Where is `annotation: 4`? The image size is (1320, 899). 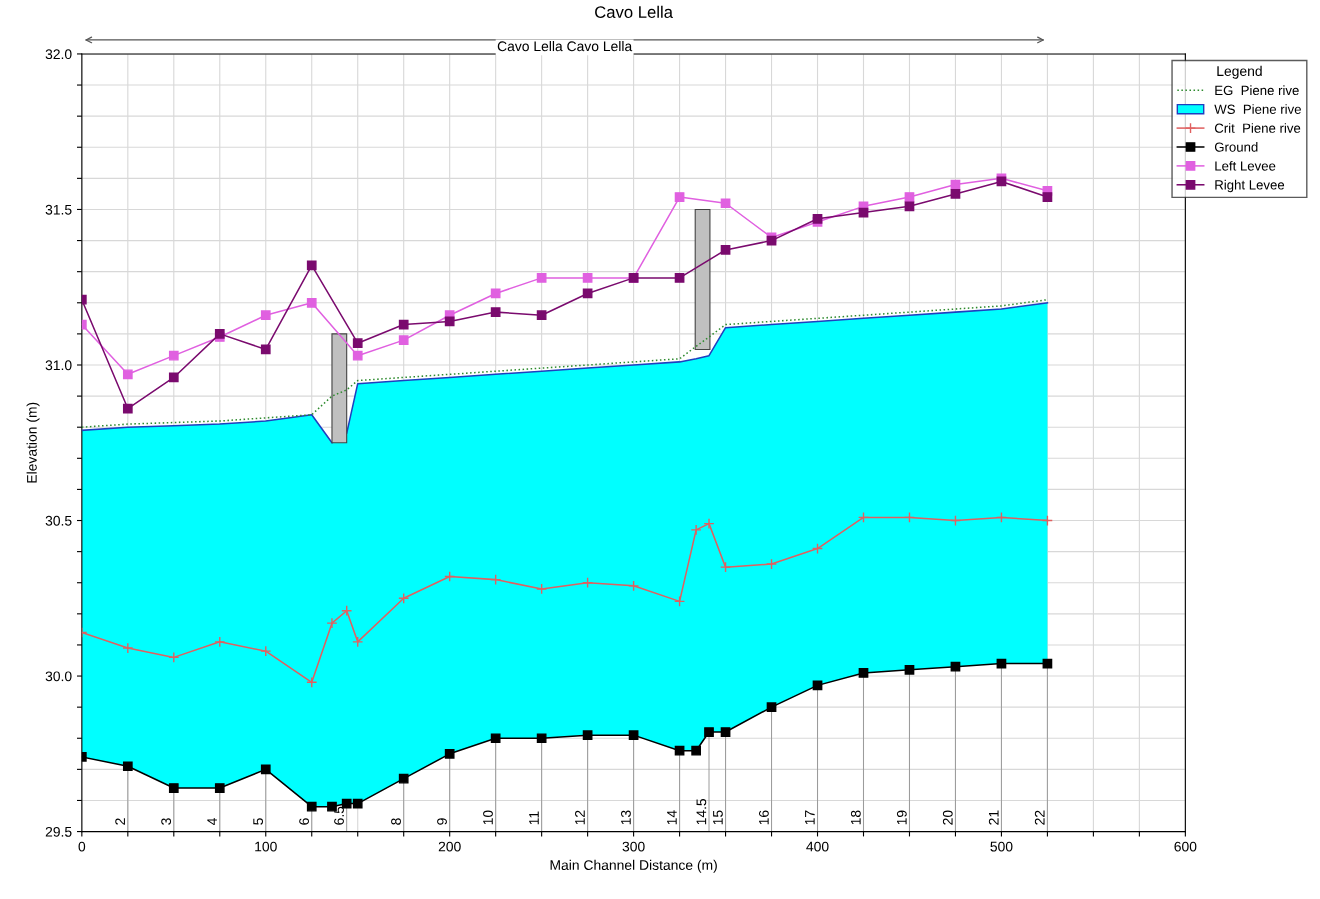
annotation: 4 is located at coordinates (212, 822).